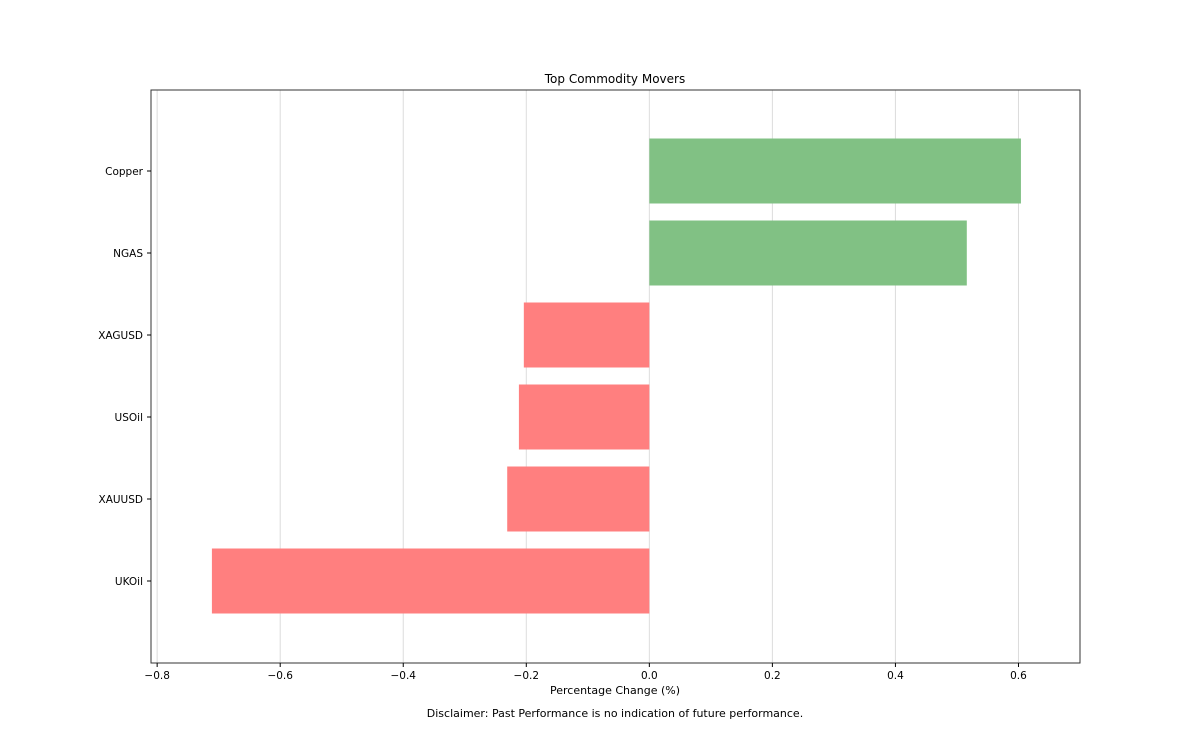 Image resolution: width=1199 pixels, height=745 pixels. Describe the element at coordinates (649, 676) in the screenshot. I see `x-tick-label: 0.0` at that location.